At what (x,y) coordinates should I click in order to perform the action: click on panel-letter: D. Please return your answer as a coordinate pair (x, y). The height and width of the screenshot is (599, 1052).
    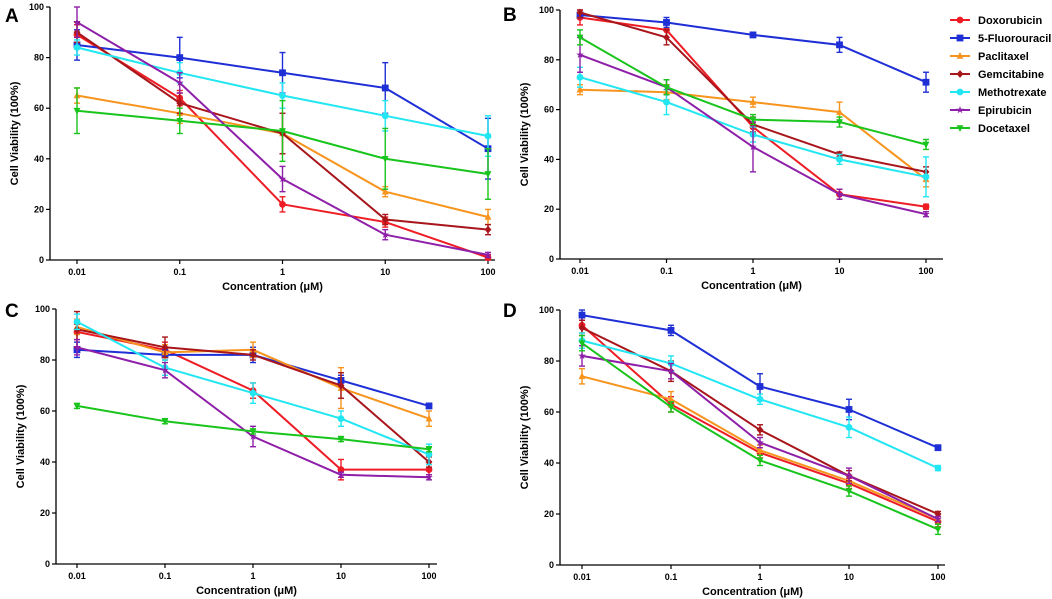
    Looking at the image, I should click on (510, 311).